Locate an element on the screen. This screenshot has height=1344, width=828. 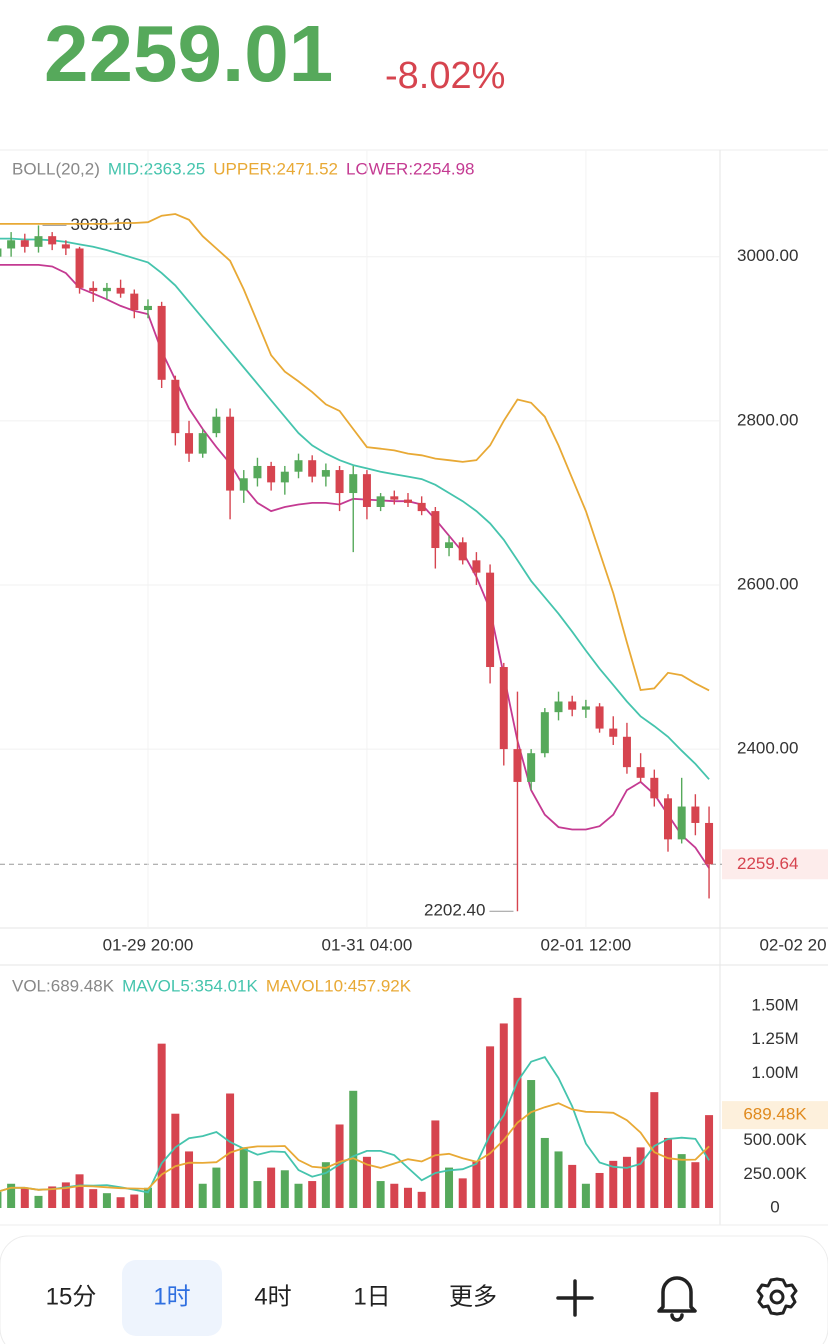
y-tick-label: 2800.00 is located at coordinates (767, 419).